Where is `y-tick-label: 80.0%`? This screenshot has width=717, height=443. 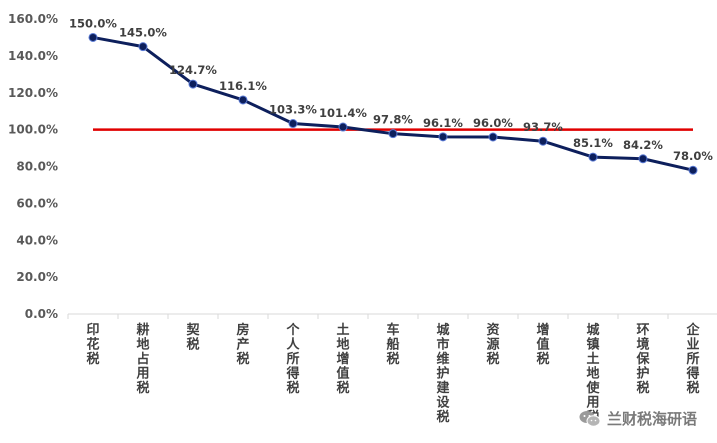 y-tick-label: 80.0% is located at coordinates (37, 167).